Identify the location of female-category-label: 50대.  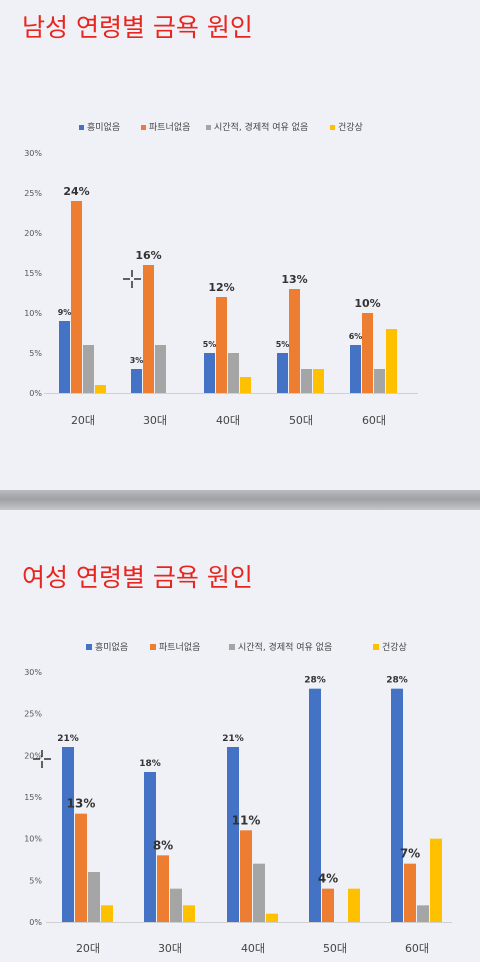
(335, 948).